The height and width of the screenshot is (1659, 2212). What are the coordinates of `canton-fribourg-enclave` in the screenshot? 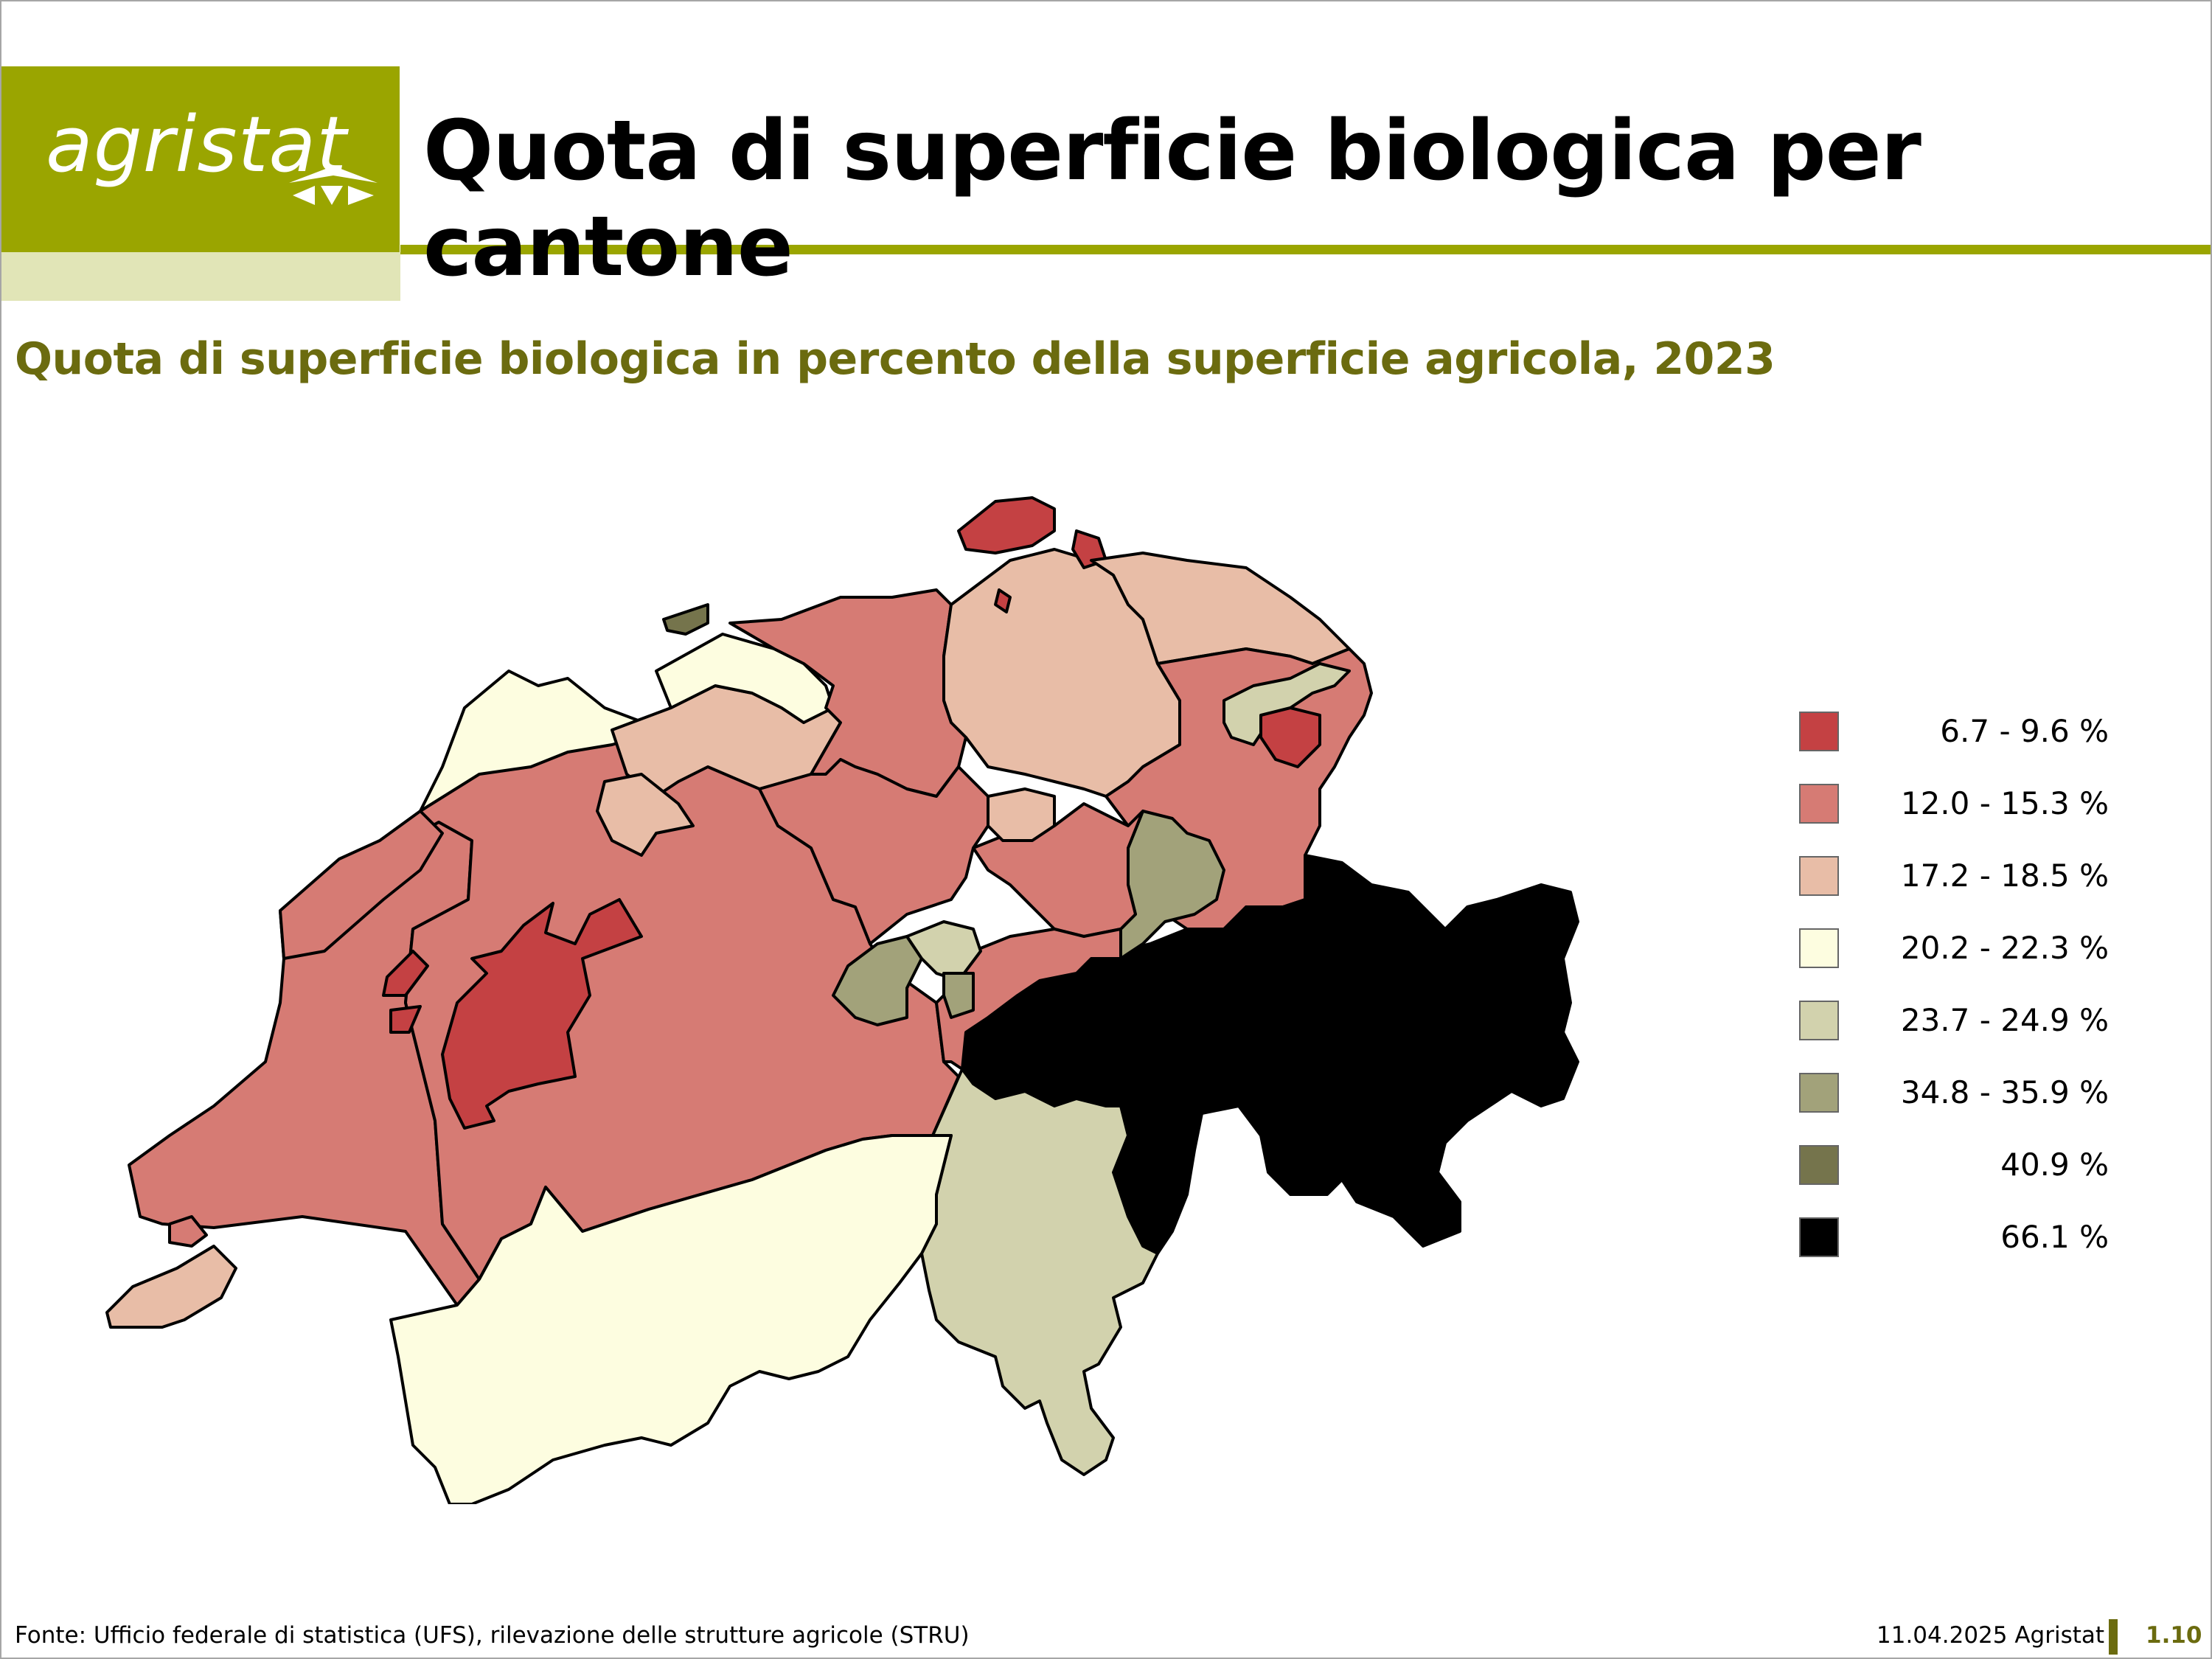 It's located at (405, 973).